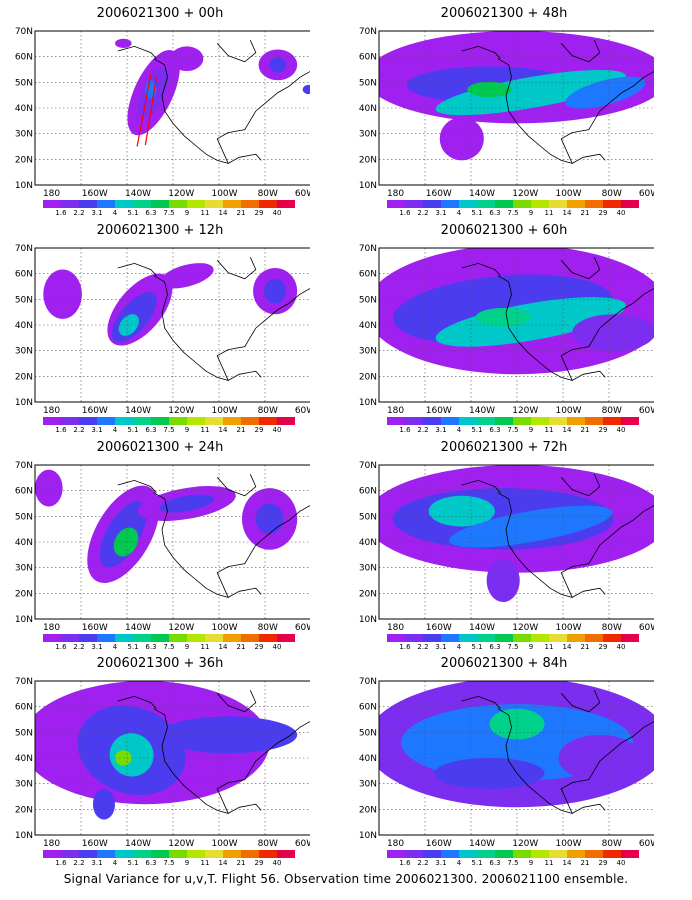  Describe the element at coordinates (525, 411) in the screenshot. I see `longitude-label: 120W` at that location.